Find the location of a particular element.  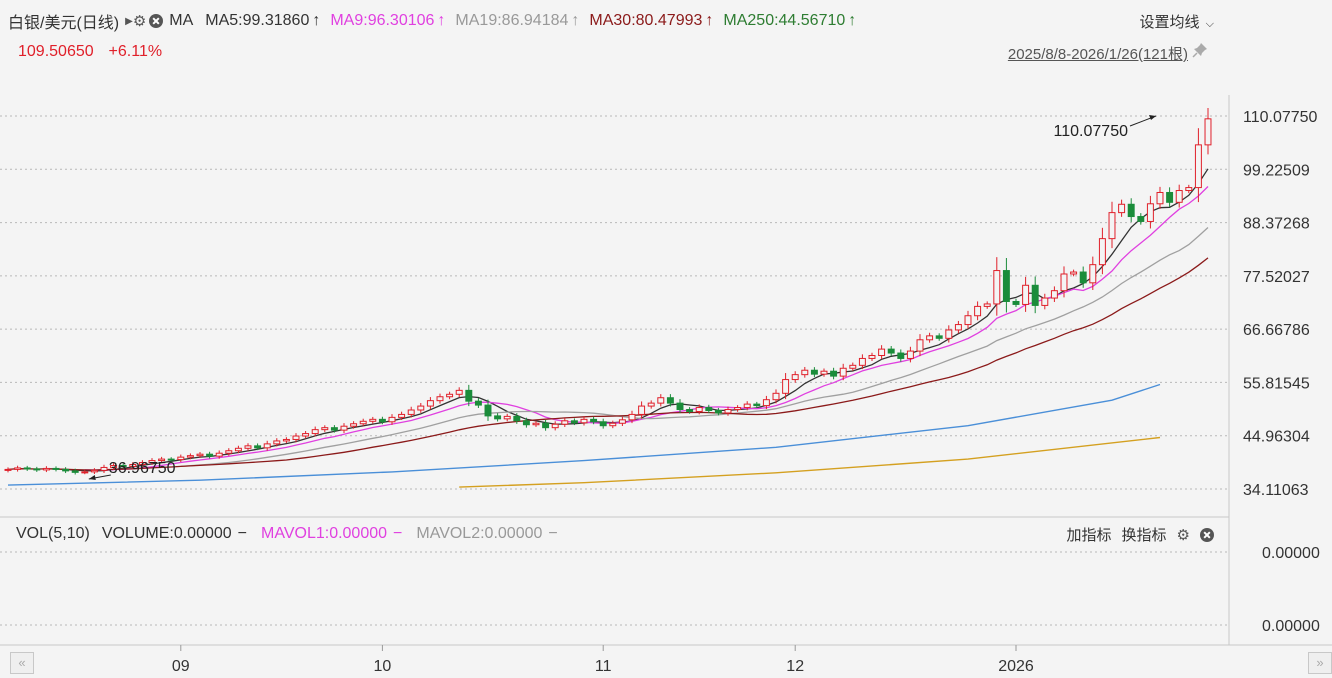

ma-settings-button: 设置均线 ⌵ is located at coordinates (1176, 21).